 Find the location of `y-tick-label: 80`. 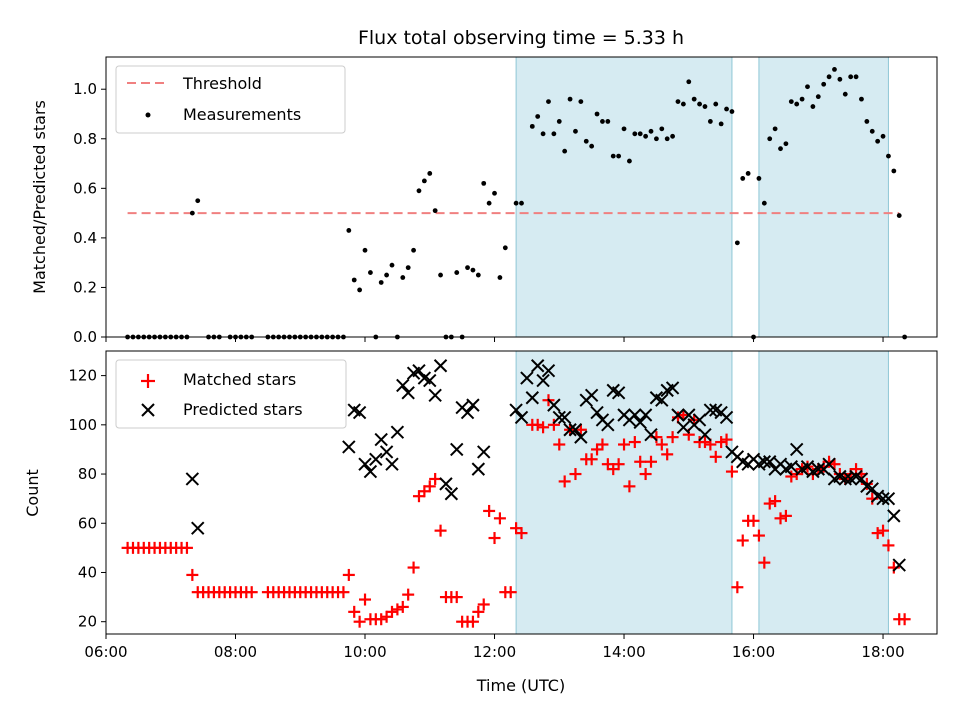

y-tick-label: 80 is located at coordinates (87, 474).